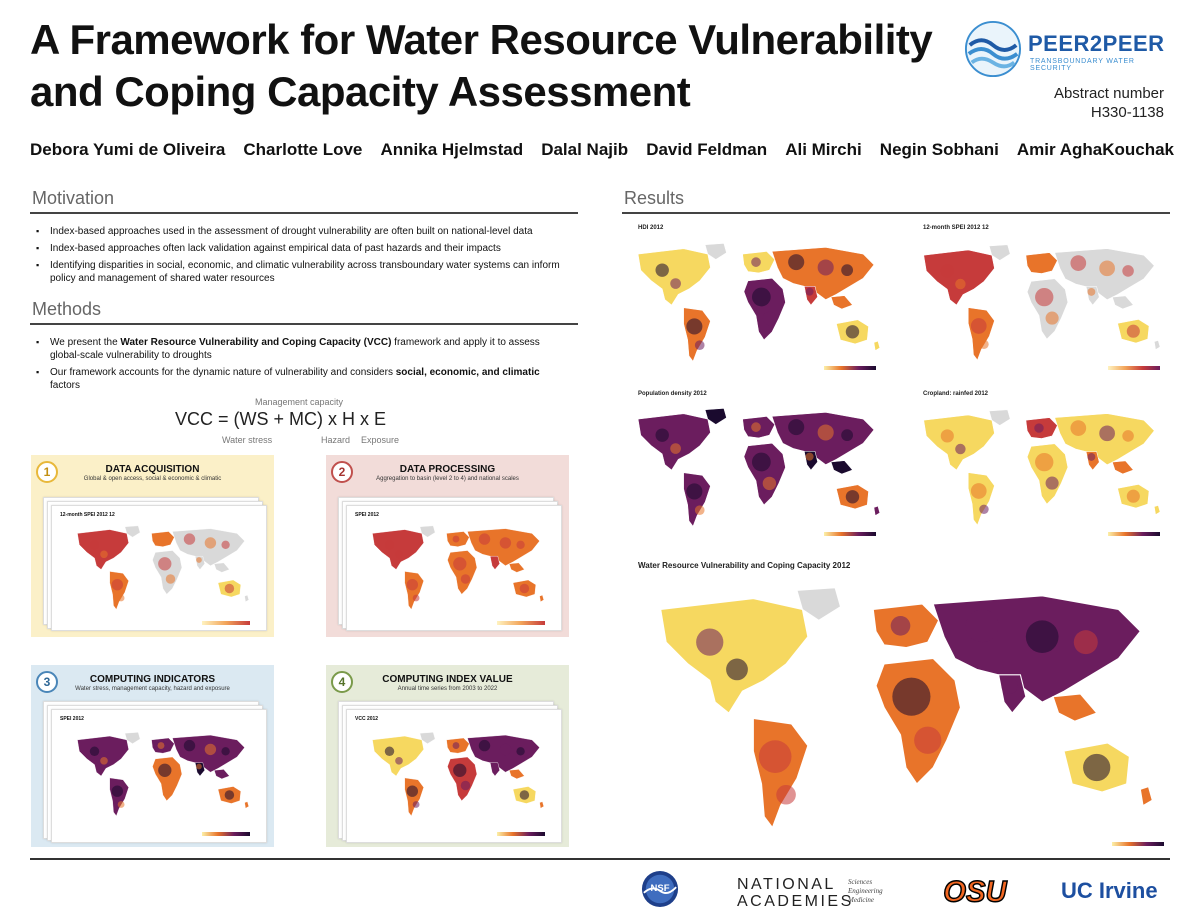 The height and width of the screenshot is (922, 1200). Describe the element at coordinates (342, 682) in the screenshot. I see `step-number: 4` at that location.